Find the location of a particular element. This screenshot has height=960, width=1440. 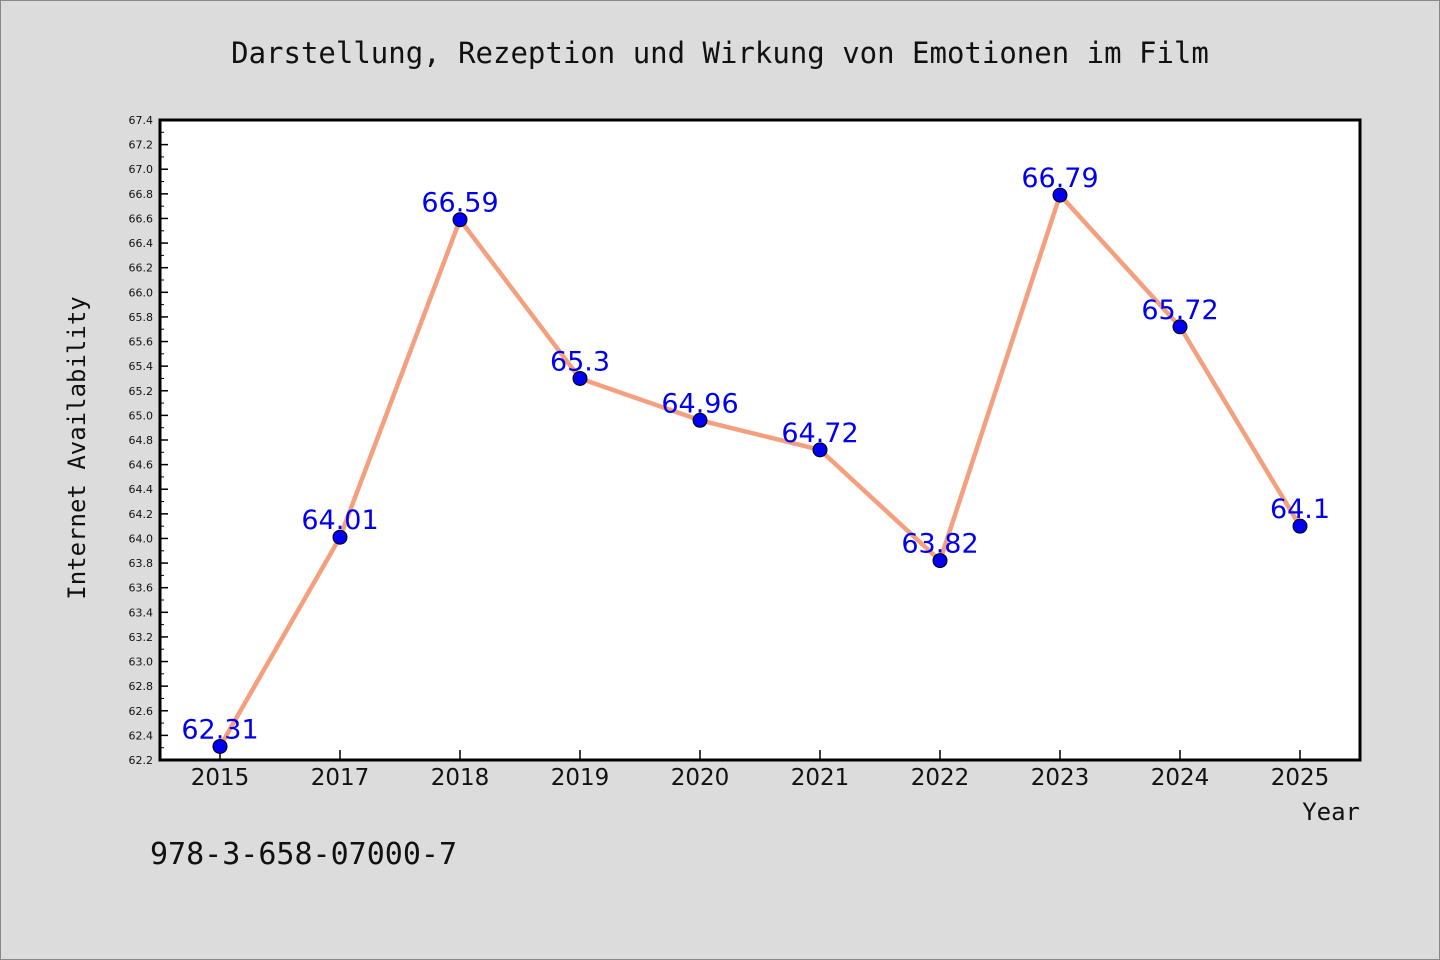

y-tick-label: 65.8 is located at coordinates (141, 317).